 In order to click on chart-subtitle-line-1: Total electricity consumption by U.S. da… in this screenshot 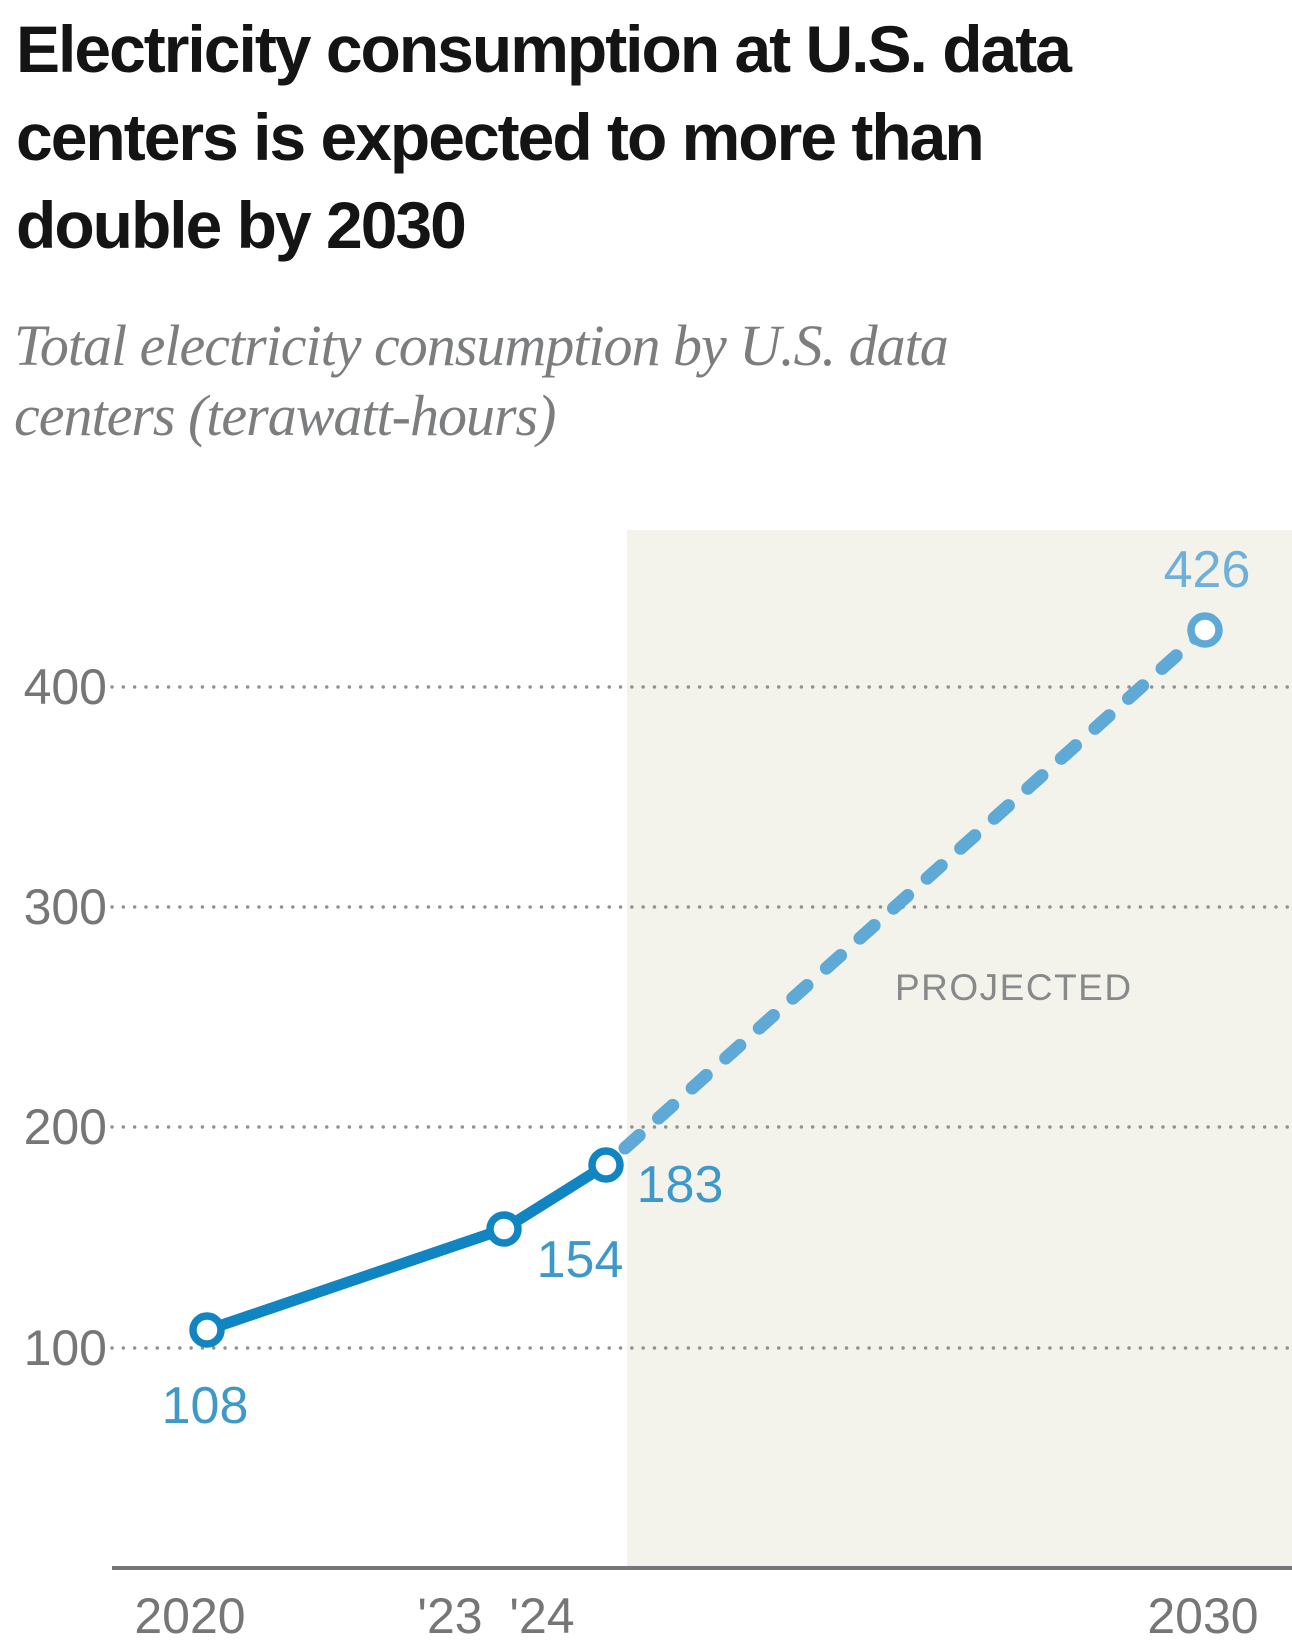, I will do `click(481, 345)`.